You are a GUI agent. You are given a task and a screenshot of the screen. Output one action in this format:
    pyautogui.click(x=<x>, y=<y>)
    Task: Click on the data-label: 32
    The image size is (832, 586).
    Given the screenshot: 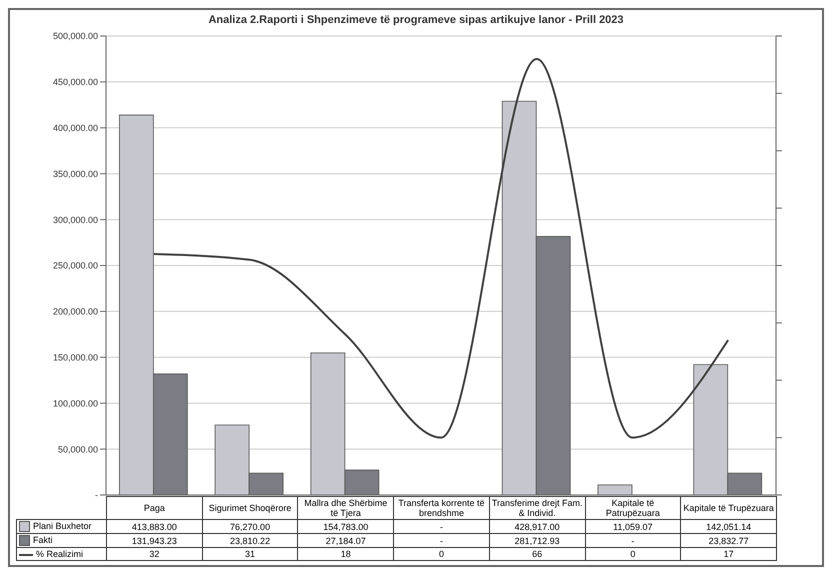 What is the action you would take?
    pyautogui.click(x=154, y=554)
    